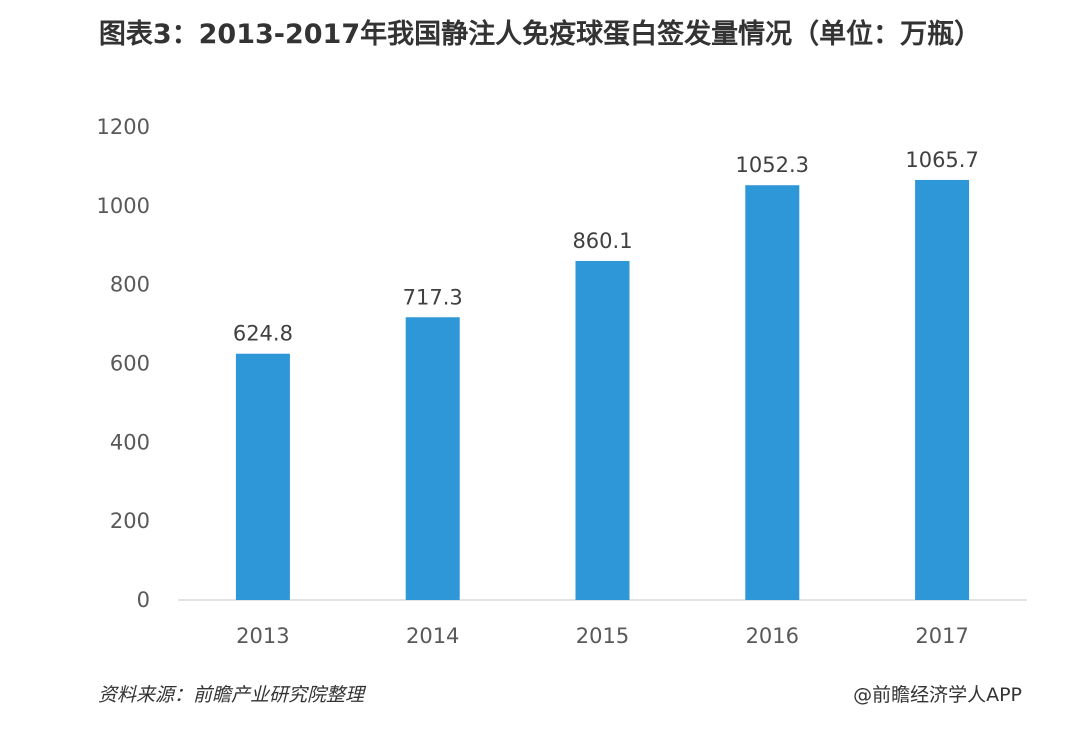  What do you see at coordinates (772, 165) in the screenshot?
I see `data-label-2016: 1052.3` at bounding box center [772, 165].